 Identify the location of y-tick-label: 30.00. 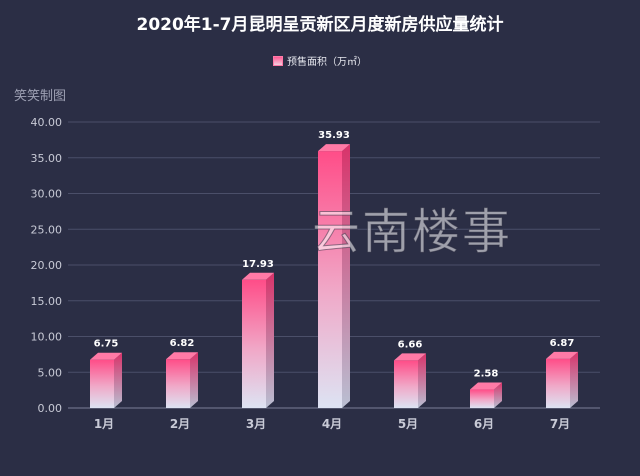
(47, 194).